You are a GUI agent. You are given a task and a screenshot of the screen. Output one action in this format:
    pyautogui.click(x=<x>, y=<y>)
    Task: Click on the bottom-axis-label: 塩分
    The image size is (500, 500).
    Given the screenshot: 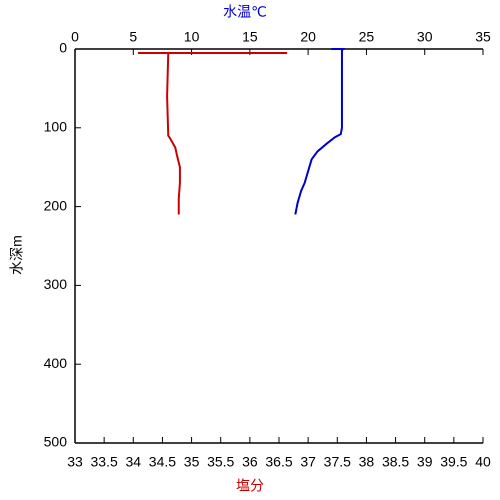 What is the action you would take?
    pyautogui.click(x=250, y=486)
    